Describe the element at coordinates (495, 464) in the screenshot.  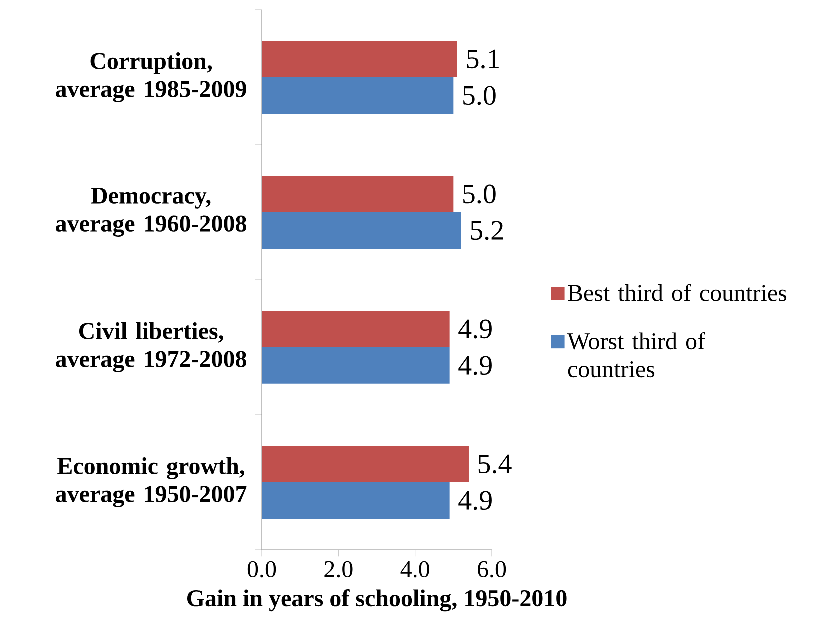
I see `data-label: 5.4` at that location.